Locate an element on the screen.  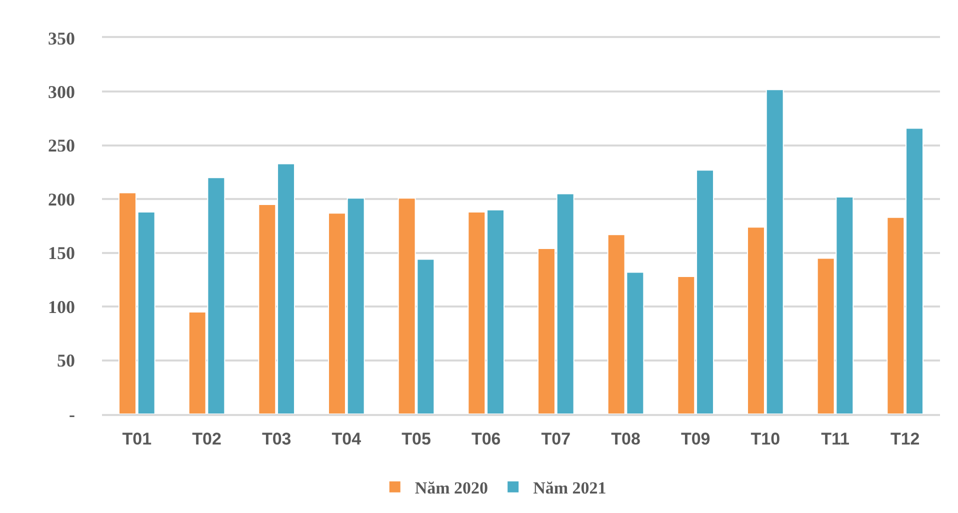
x-tick-label: T10 is located at coordinates (765, 438).